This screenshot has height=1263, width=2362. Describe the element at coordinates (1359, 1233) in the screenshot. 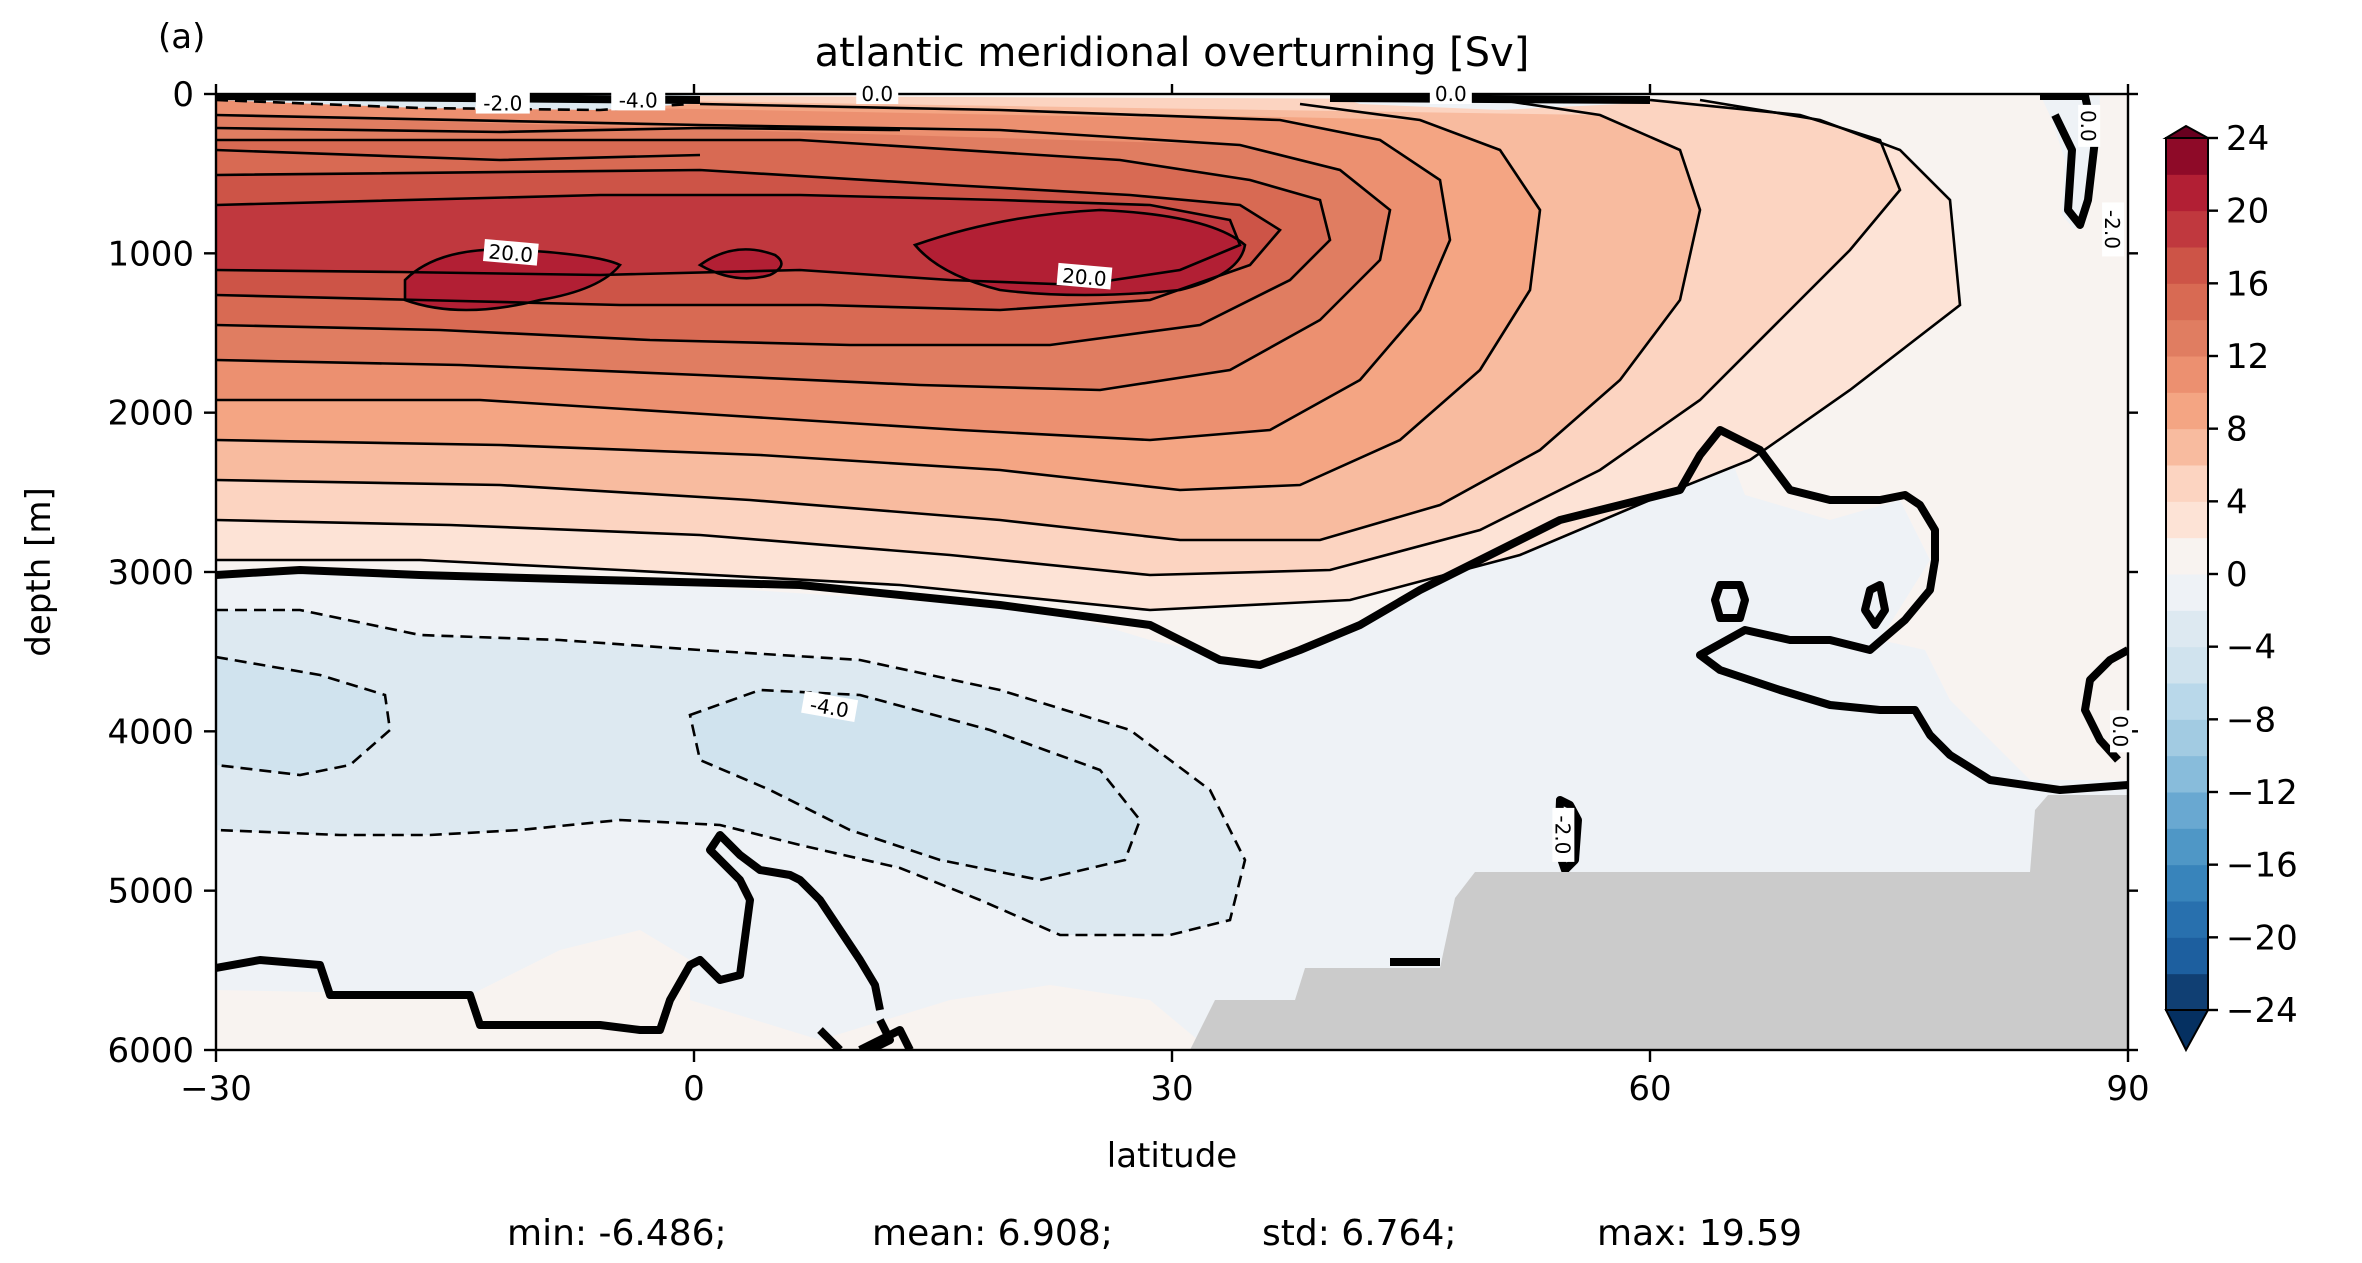

I see `stats-std: std: 6.764;` at that location.